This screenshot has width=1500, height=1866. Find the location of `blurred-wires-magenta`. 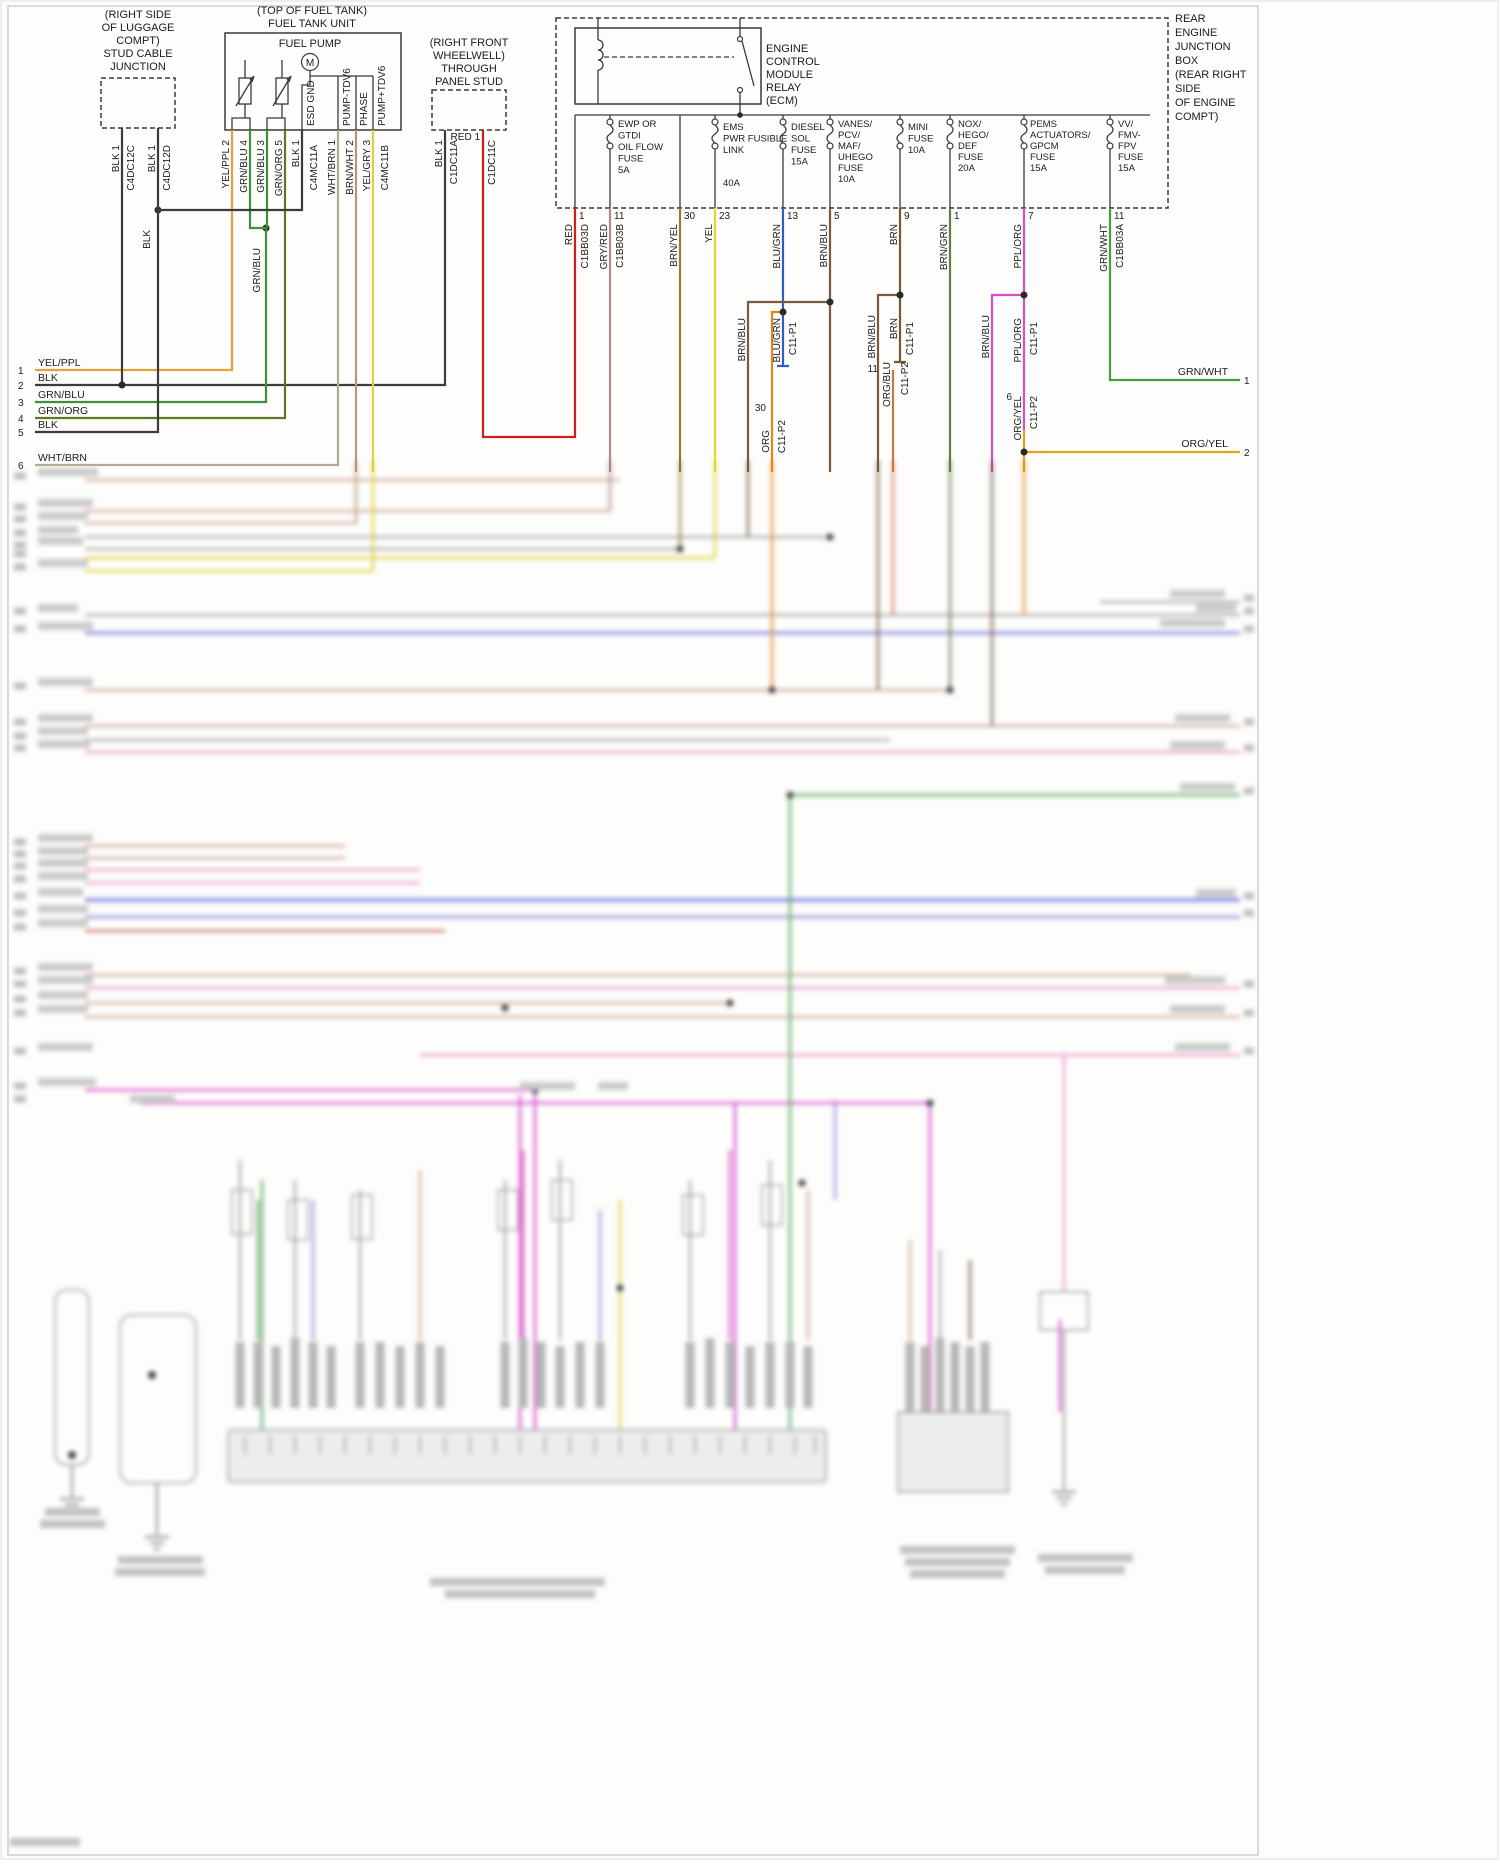

blurred-wires-magenta is located at coordinates (573, 1259).